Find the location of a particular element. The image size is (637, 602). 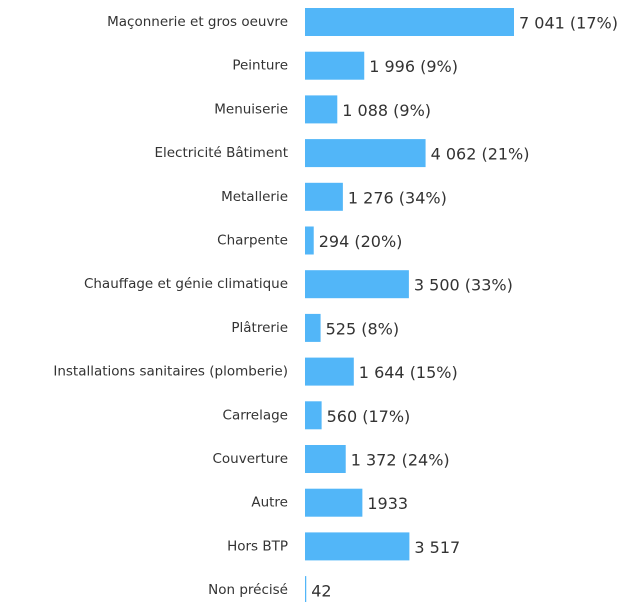

category-label: Plâtrerie is located at coordinates (259, 328).